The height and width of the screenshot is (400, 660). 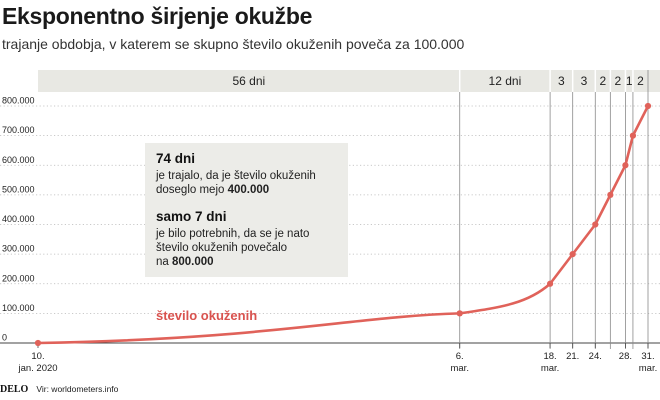 What do you see at coordinates (18, 101) in the screenshot?
I see `y-tick-label: 800.000` at bounding box center [18, 101].